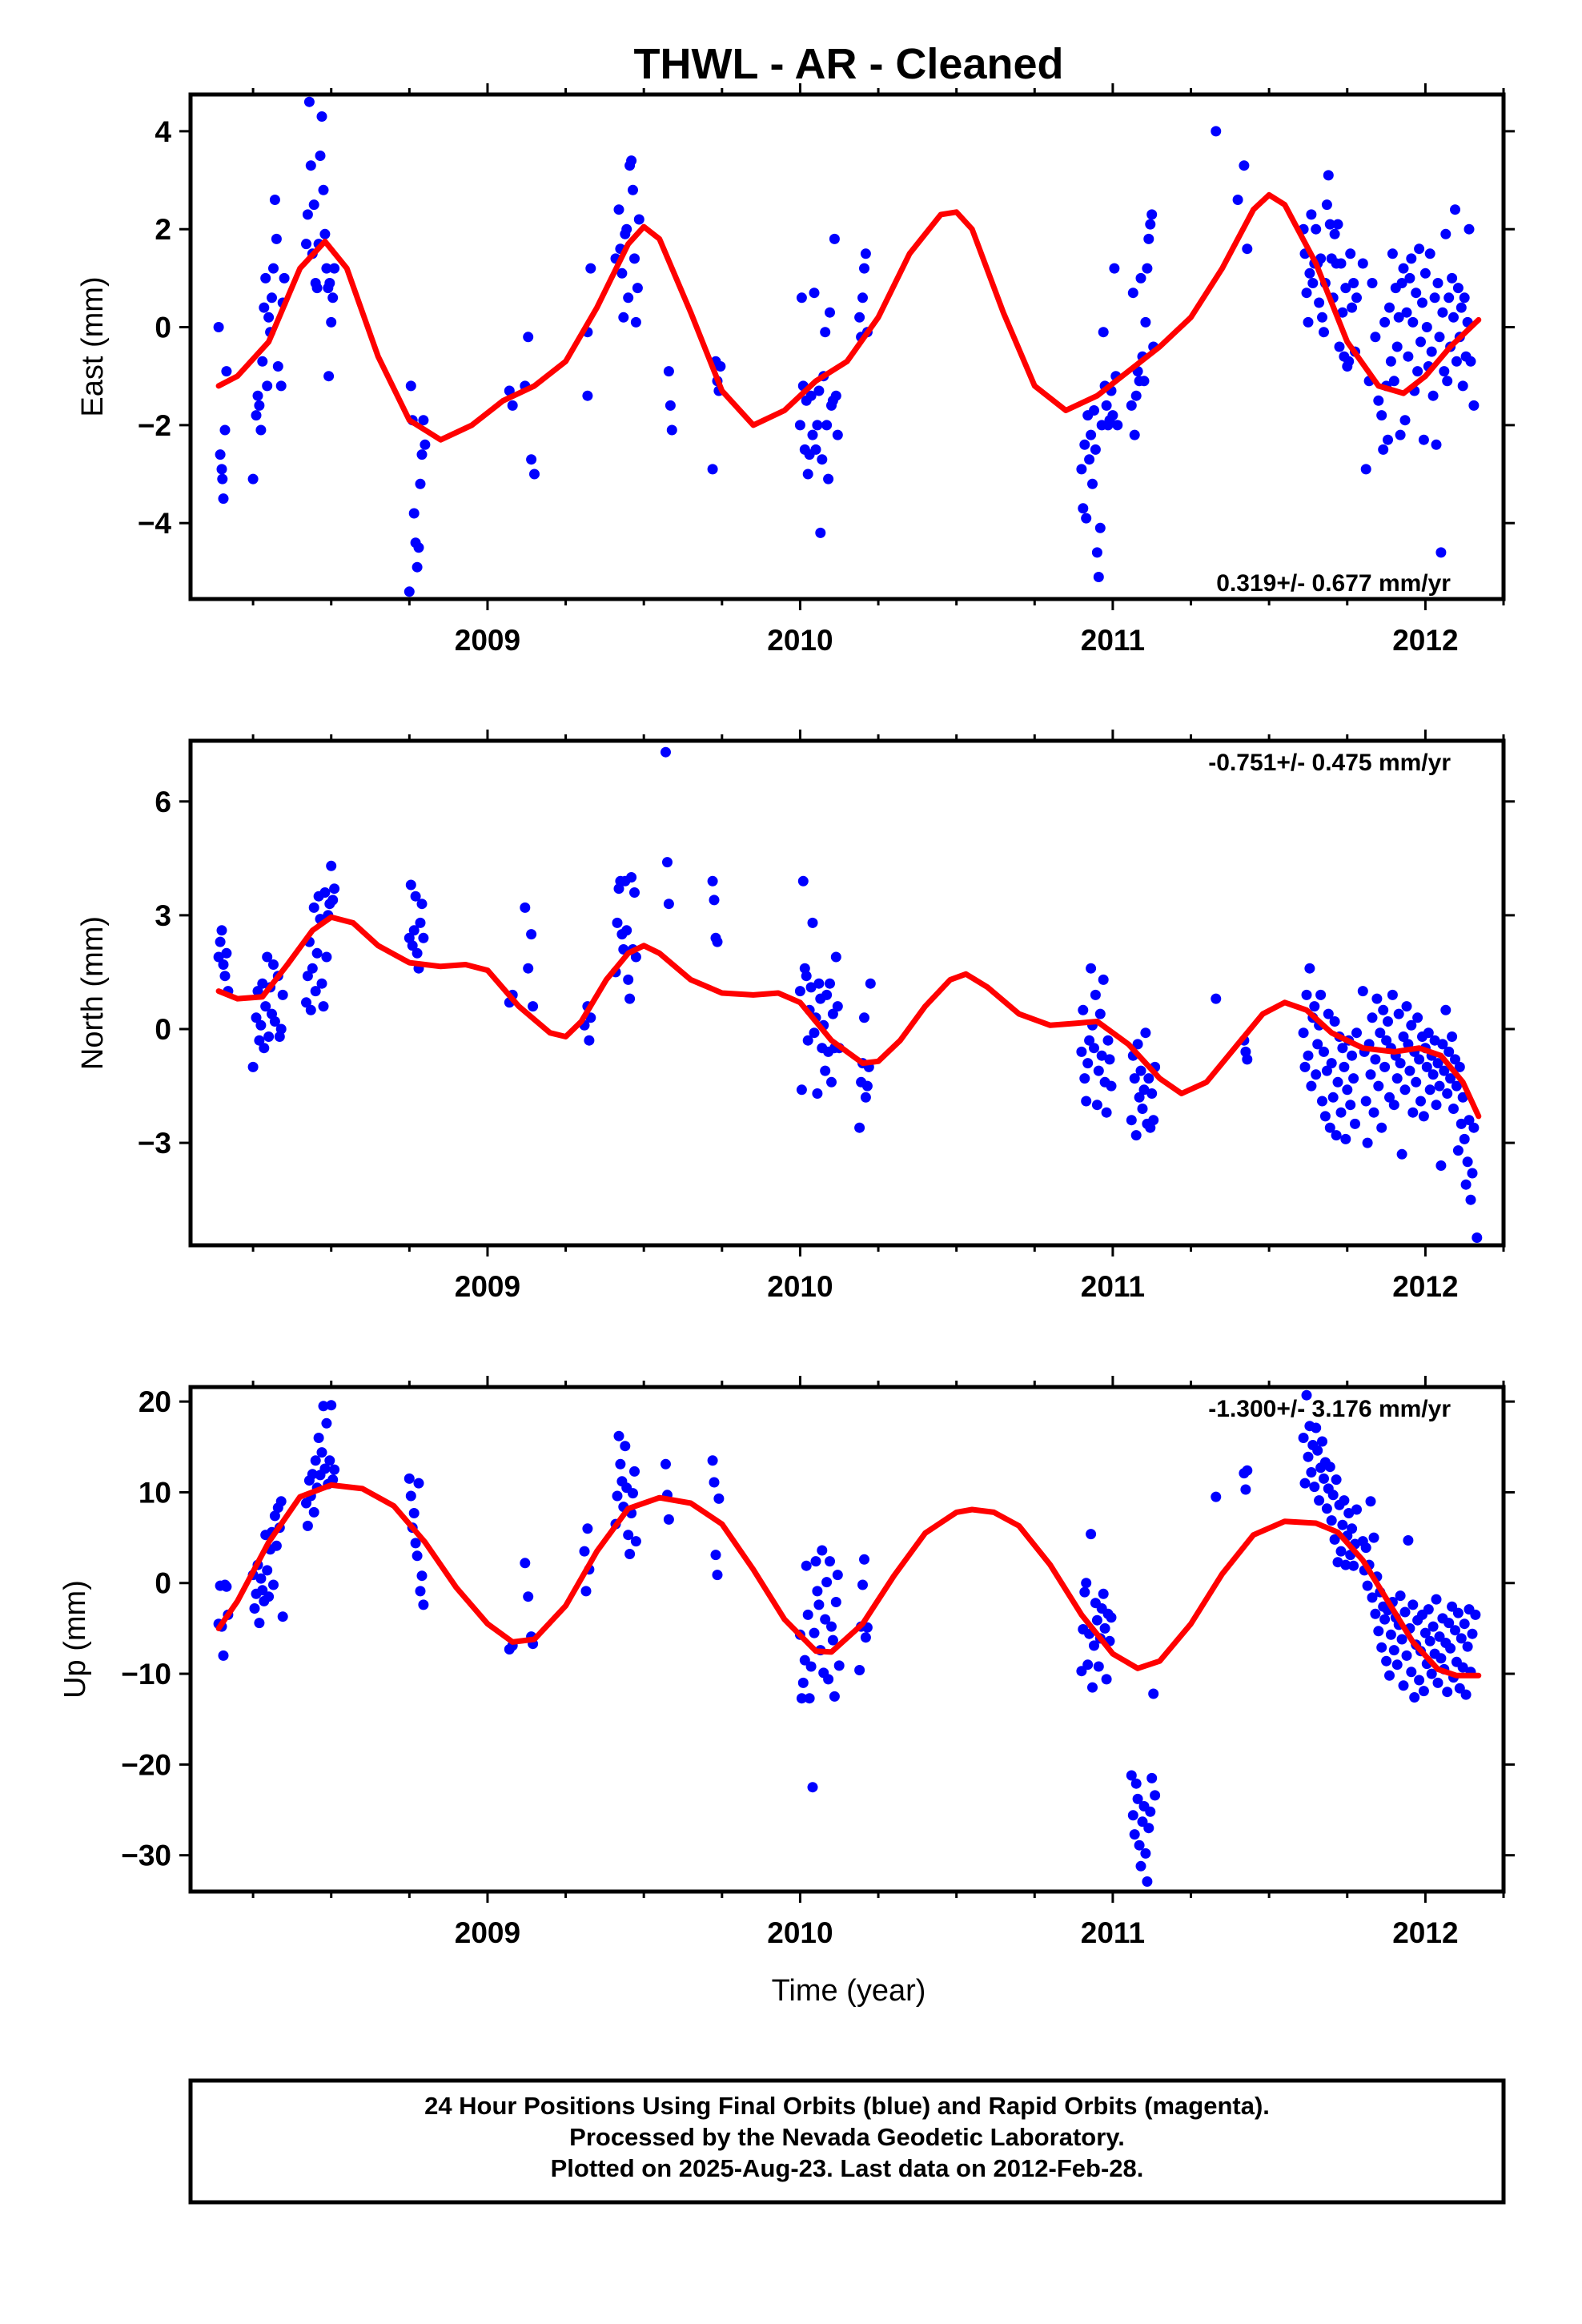 This screenshot has height=2324, width=1582. I want to click on up-x-tick-label: 2012, so click(1425, 1932).